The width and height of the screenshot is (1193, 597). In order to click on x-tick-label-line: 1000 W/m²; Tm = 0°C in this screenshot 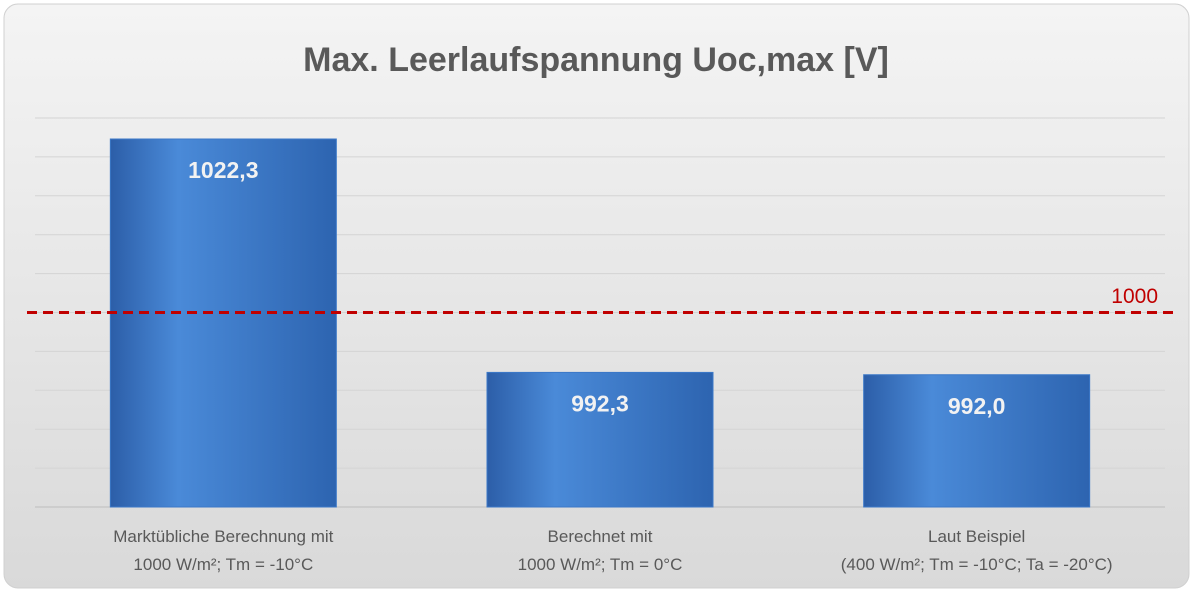, I will do `click(600, 564)`.